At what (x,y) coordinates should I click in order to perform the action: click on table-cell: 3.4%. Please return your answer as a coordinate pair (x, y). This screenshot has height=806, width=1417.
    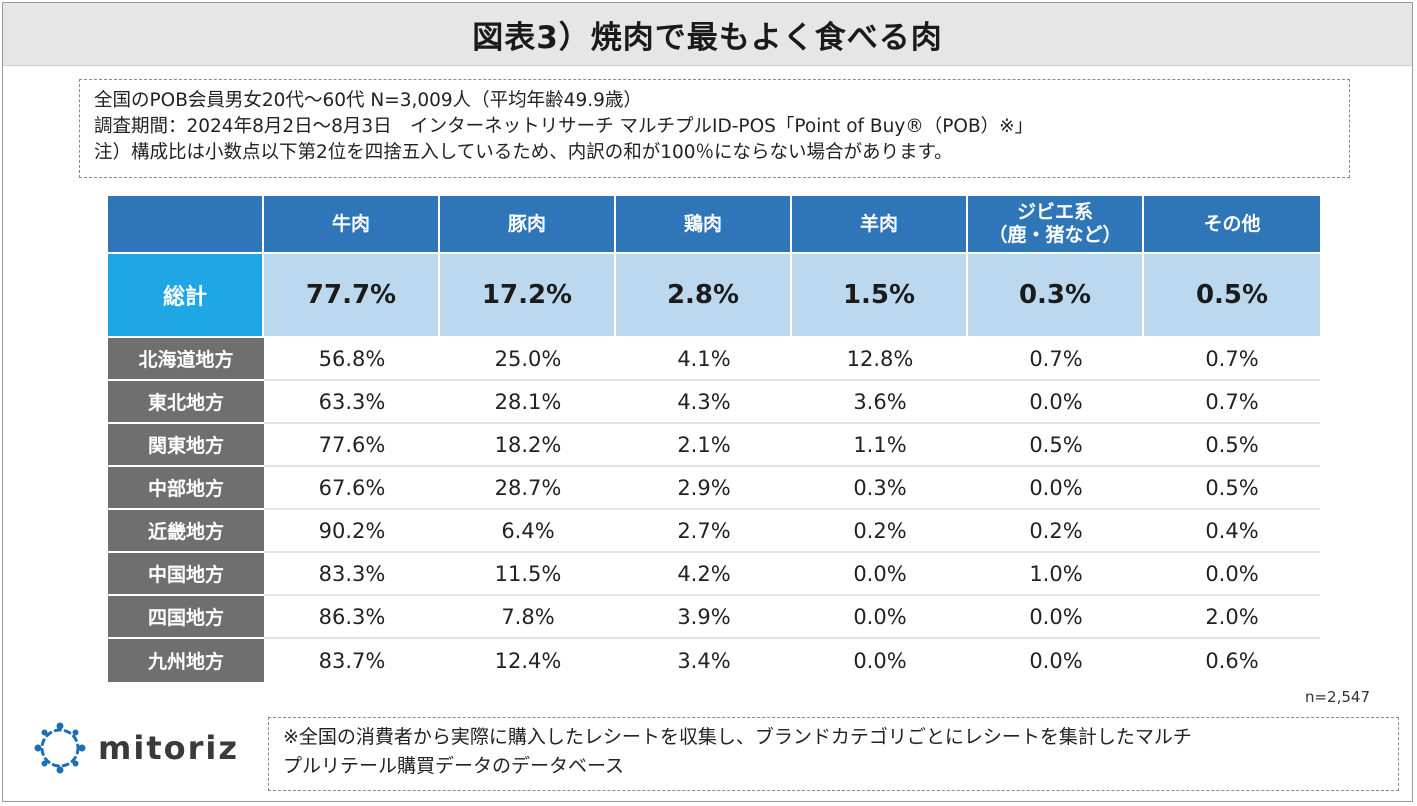
    Looking at the image, I should click on (704, 660).